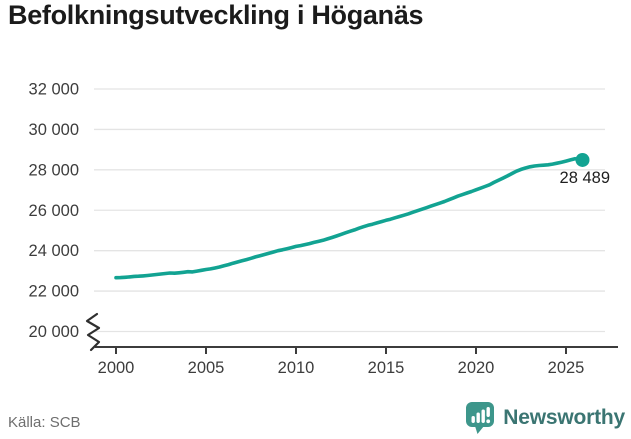 The height and width of the screenshot is (439, 631). What do you see at coordinates (54, 170) in the screenshot?
I see `y-axis-tick-label: 28 000` at bounding box center [54, 170].